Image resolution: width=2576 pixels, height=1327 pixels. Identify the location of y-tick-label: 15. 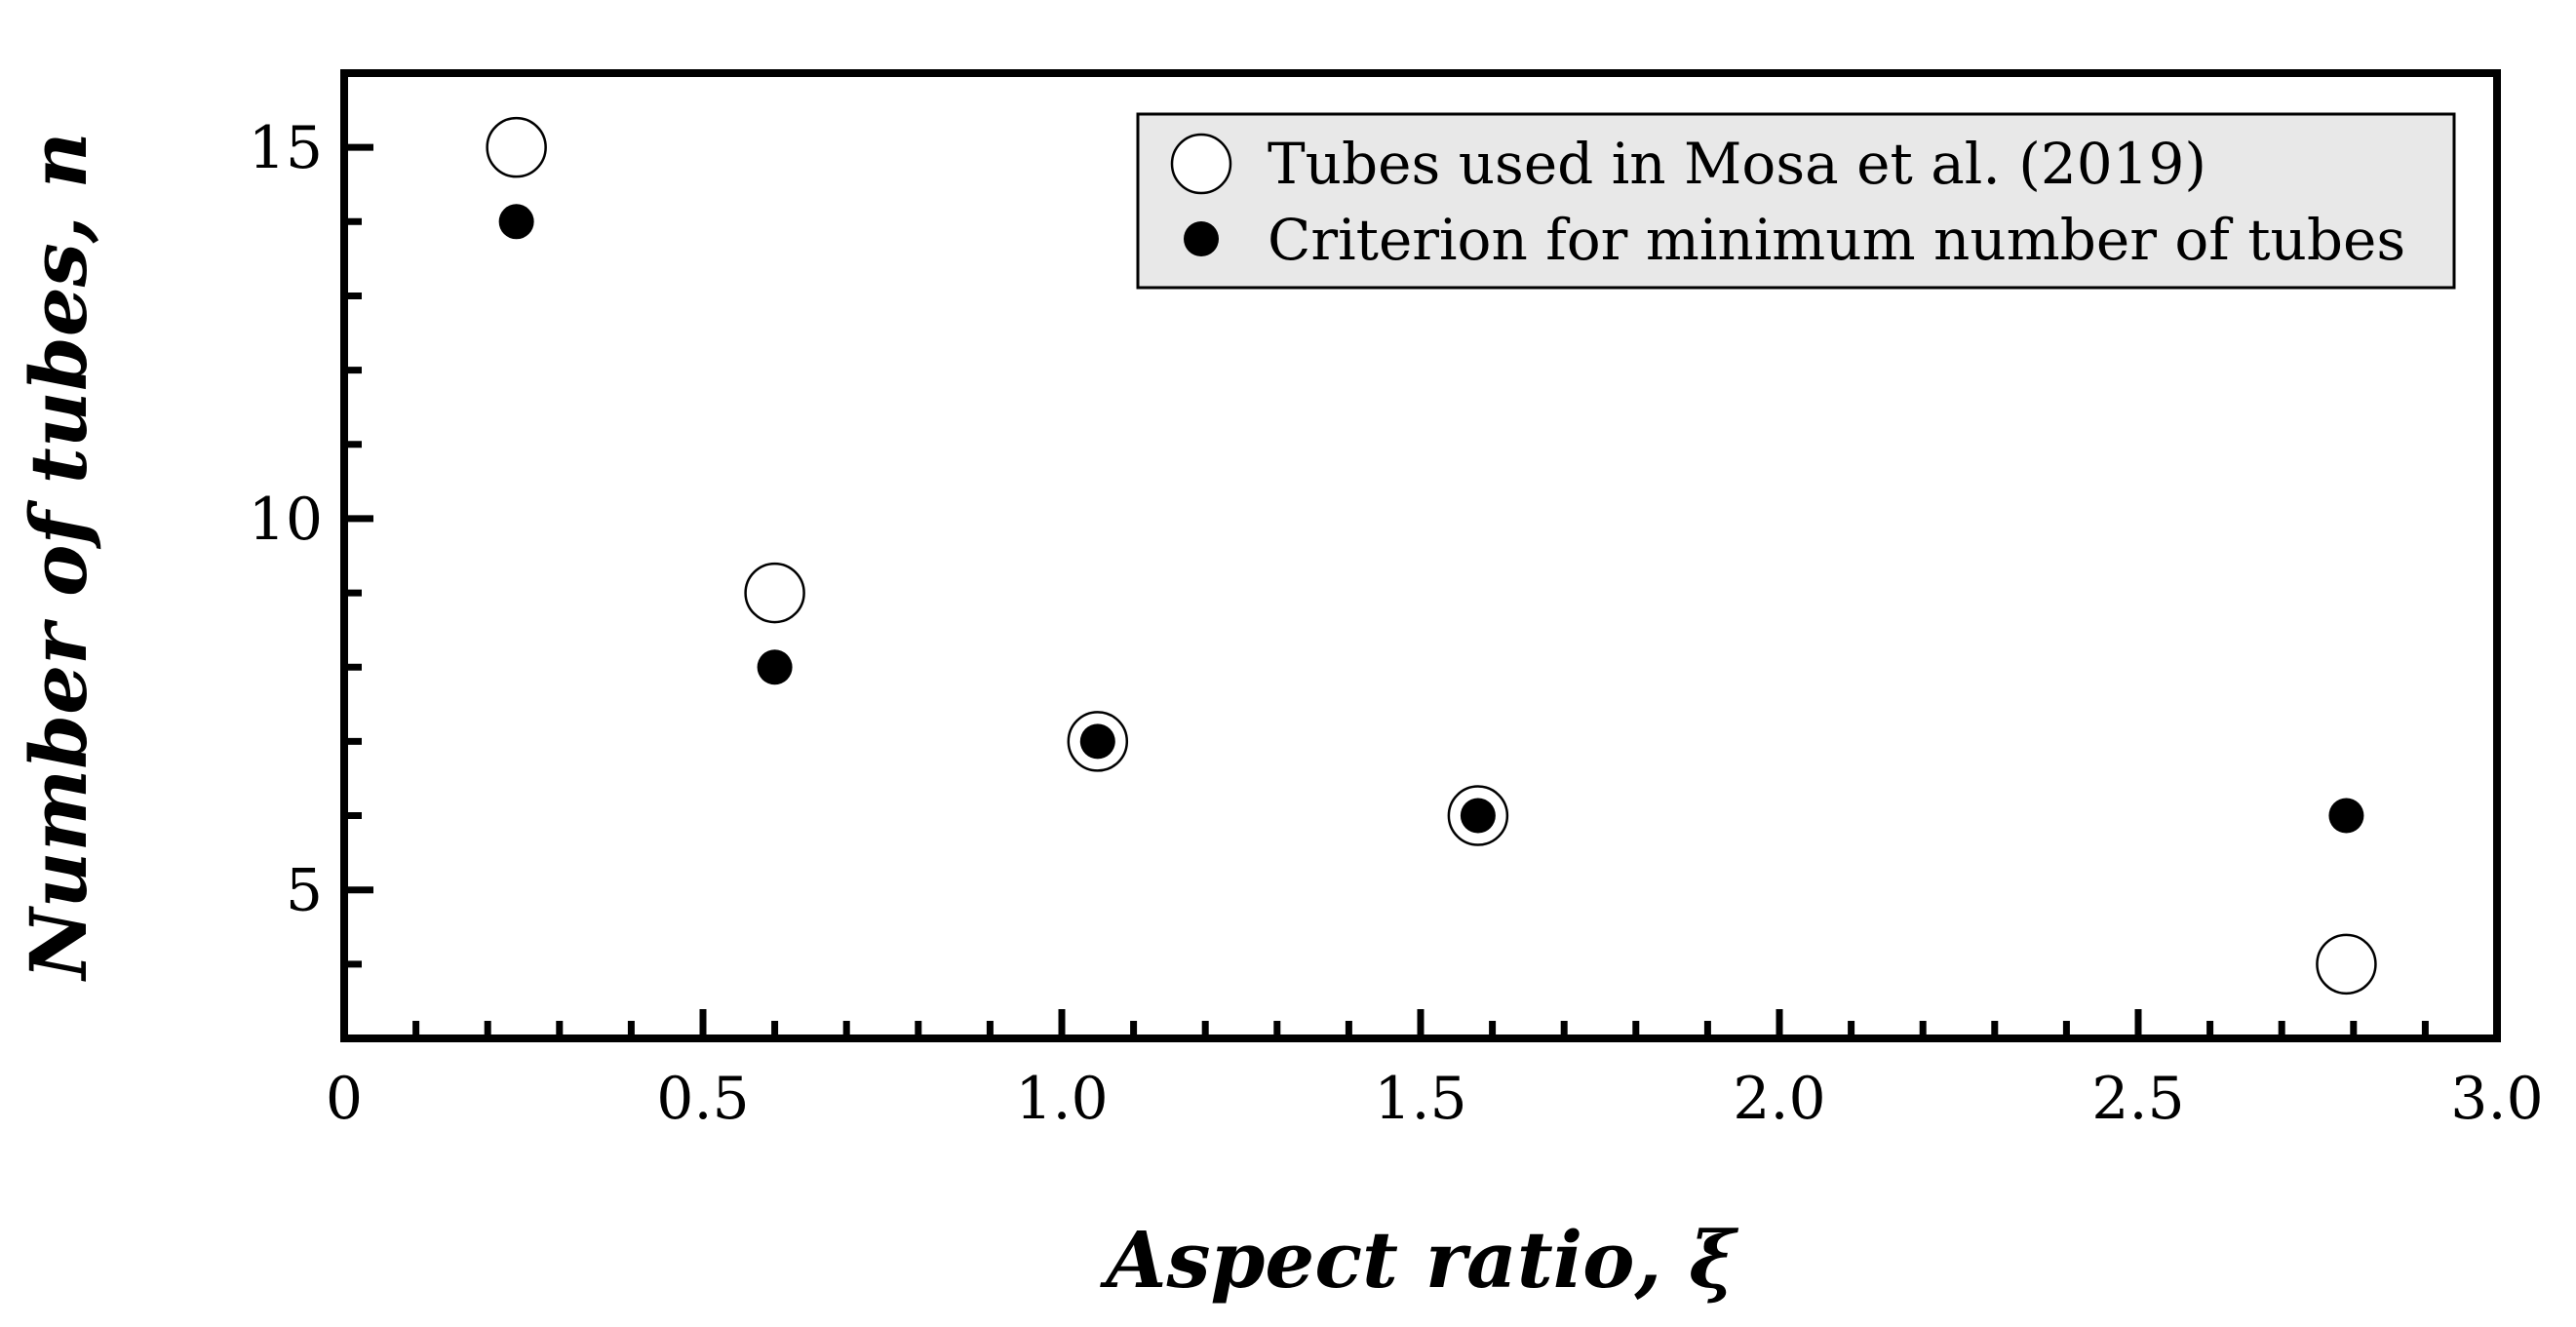
(286, 148).